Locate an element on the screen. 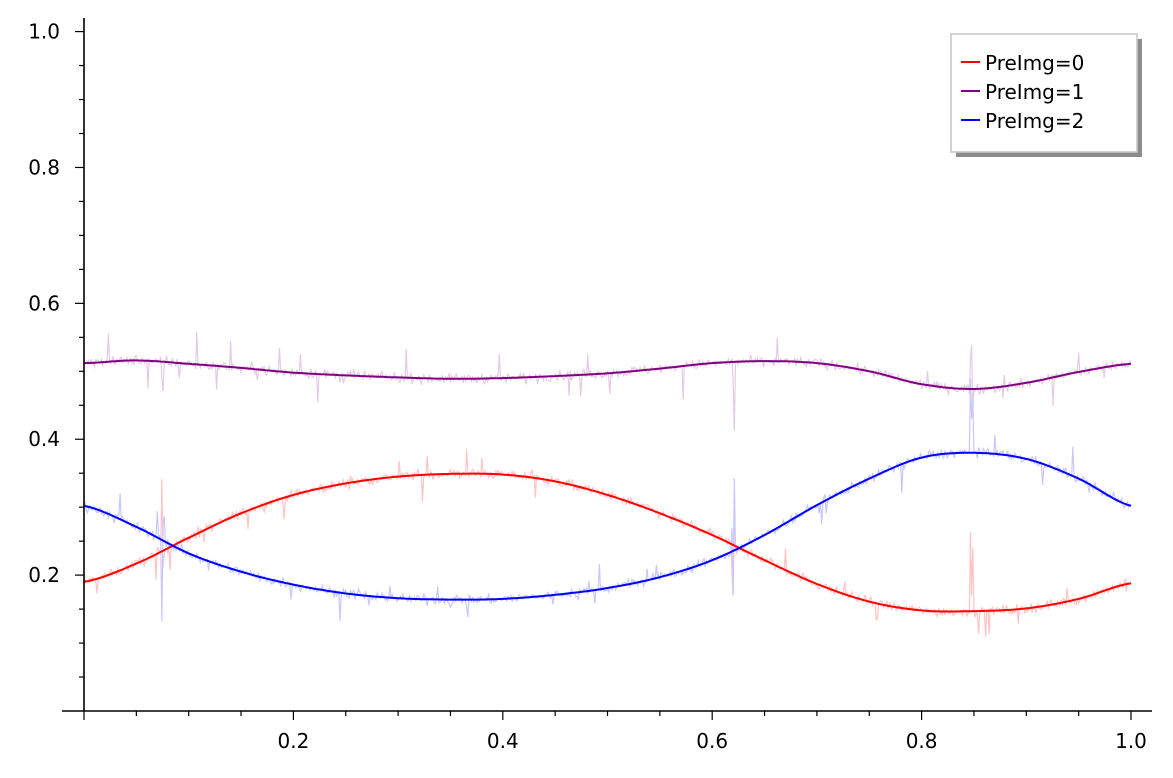  x-tick-label: 0.2 is located at coordinates (293, 741).